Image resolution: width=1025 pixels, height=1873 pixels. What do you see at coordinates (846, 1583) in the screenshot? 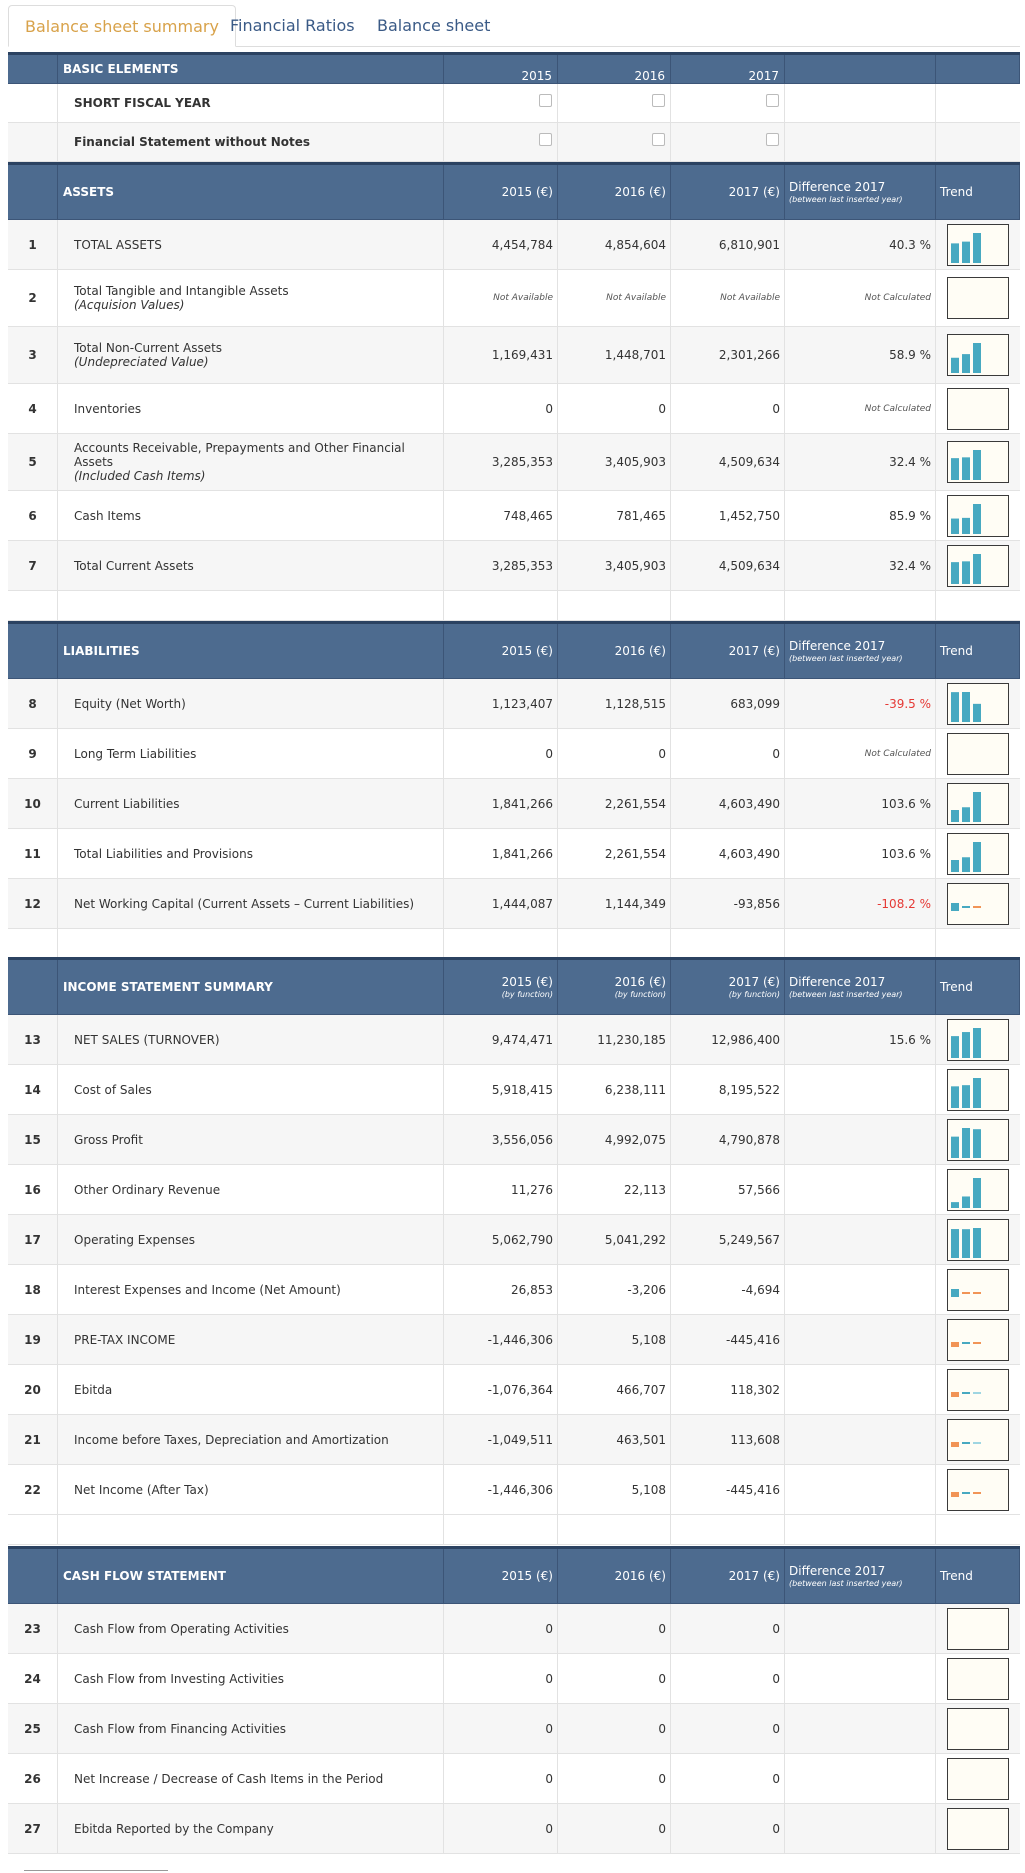
I see `difference-sub: (between last inserted year)` at bounding box center [846, 1583].